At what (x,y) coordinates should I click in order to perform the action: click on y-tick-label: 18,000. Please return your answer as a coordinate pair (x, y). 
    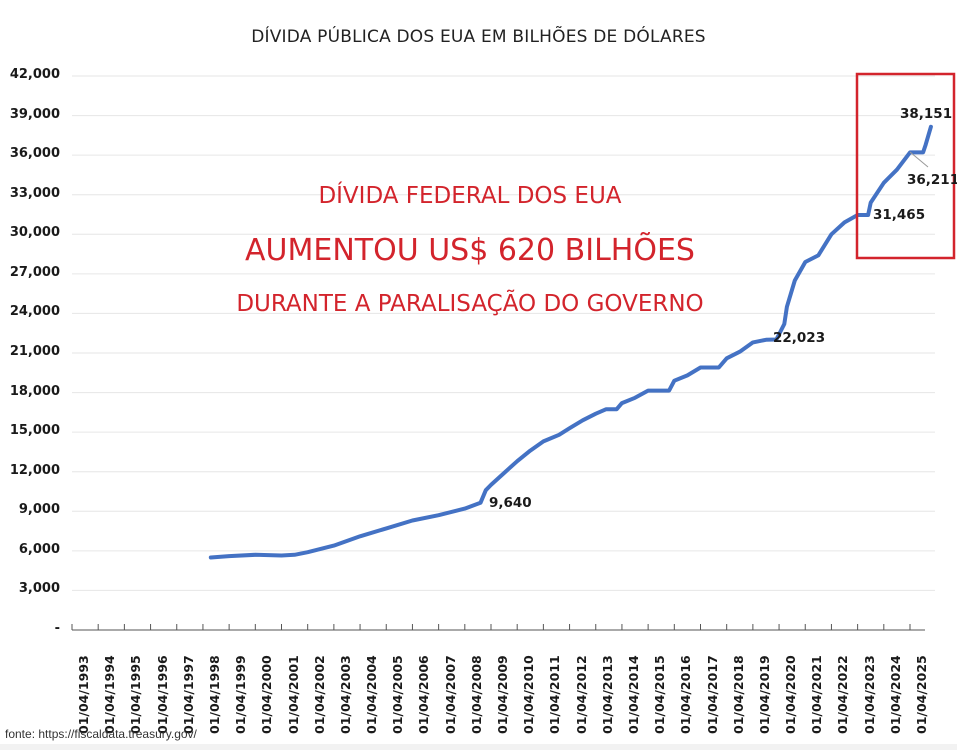
    Looking at the image, I should click on (34, 391).